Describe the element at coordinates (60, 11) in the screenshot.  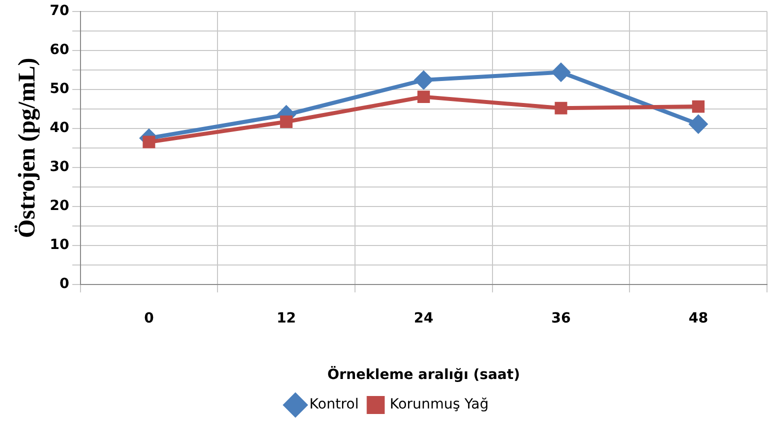
I see `y-tick-label: 70` at that location.